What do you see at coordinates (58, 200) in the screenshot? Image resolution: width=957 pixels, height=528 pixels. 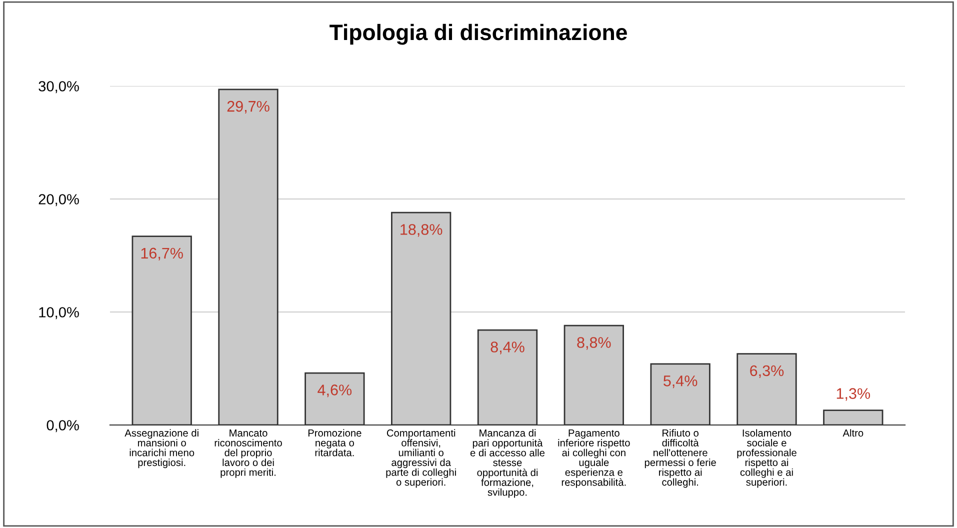 I see `y-tick-label: 20,0%` at bounding box center [58, 200].